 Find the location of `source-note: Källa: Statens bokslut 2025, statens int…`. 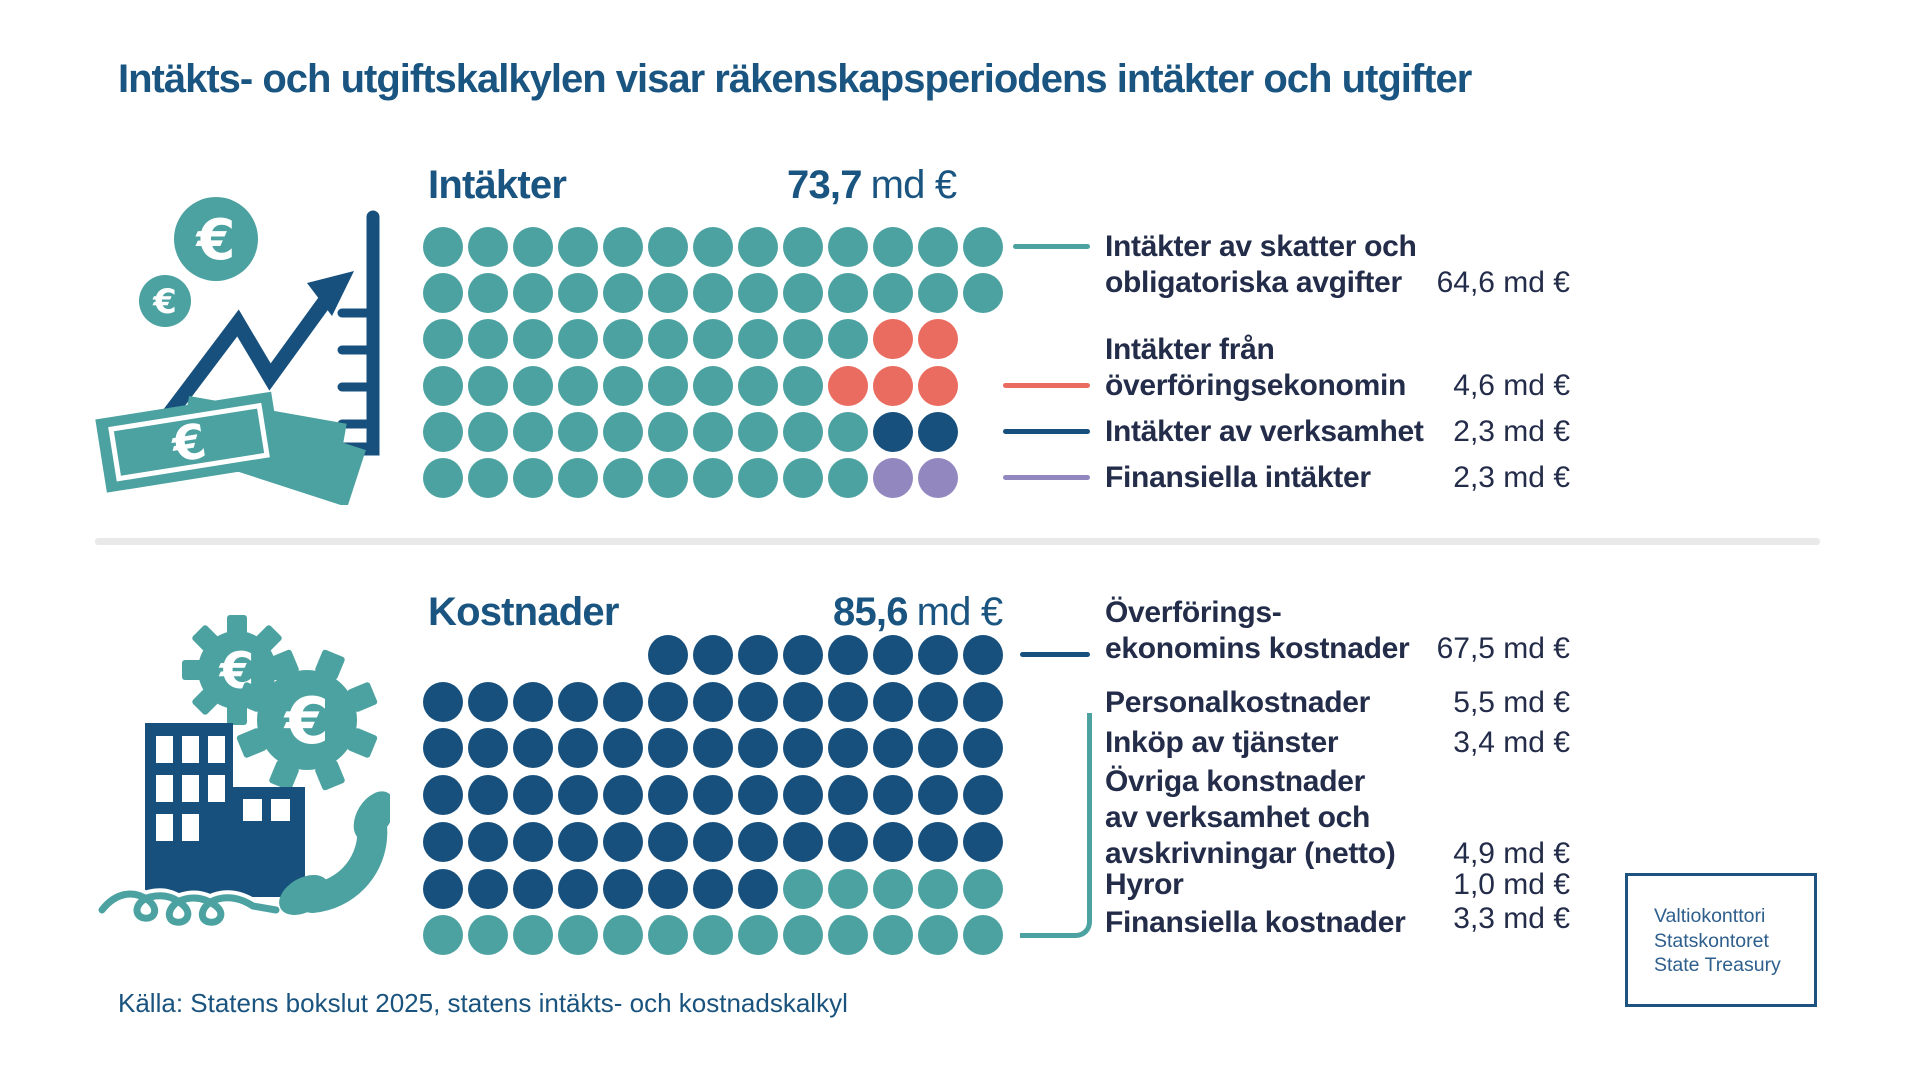

source-note: Källa: Statens bokslut 2025, statens int… is located at coordinates (483, 1003).